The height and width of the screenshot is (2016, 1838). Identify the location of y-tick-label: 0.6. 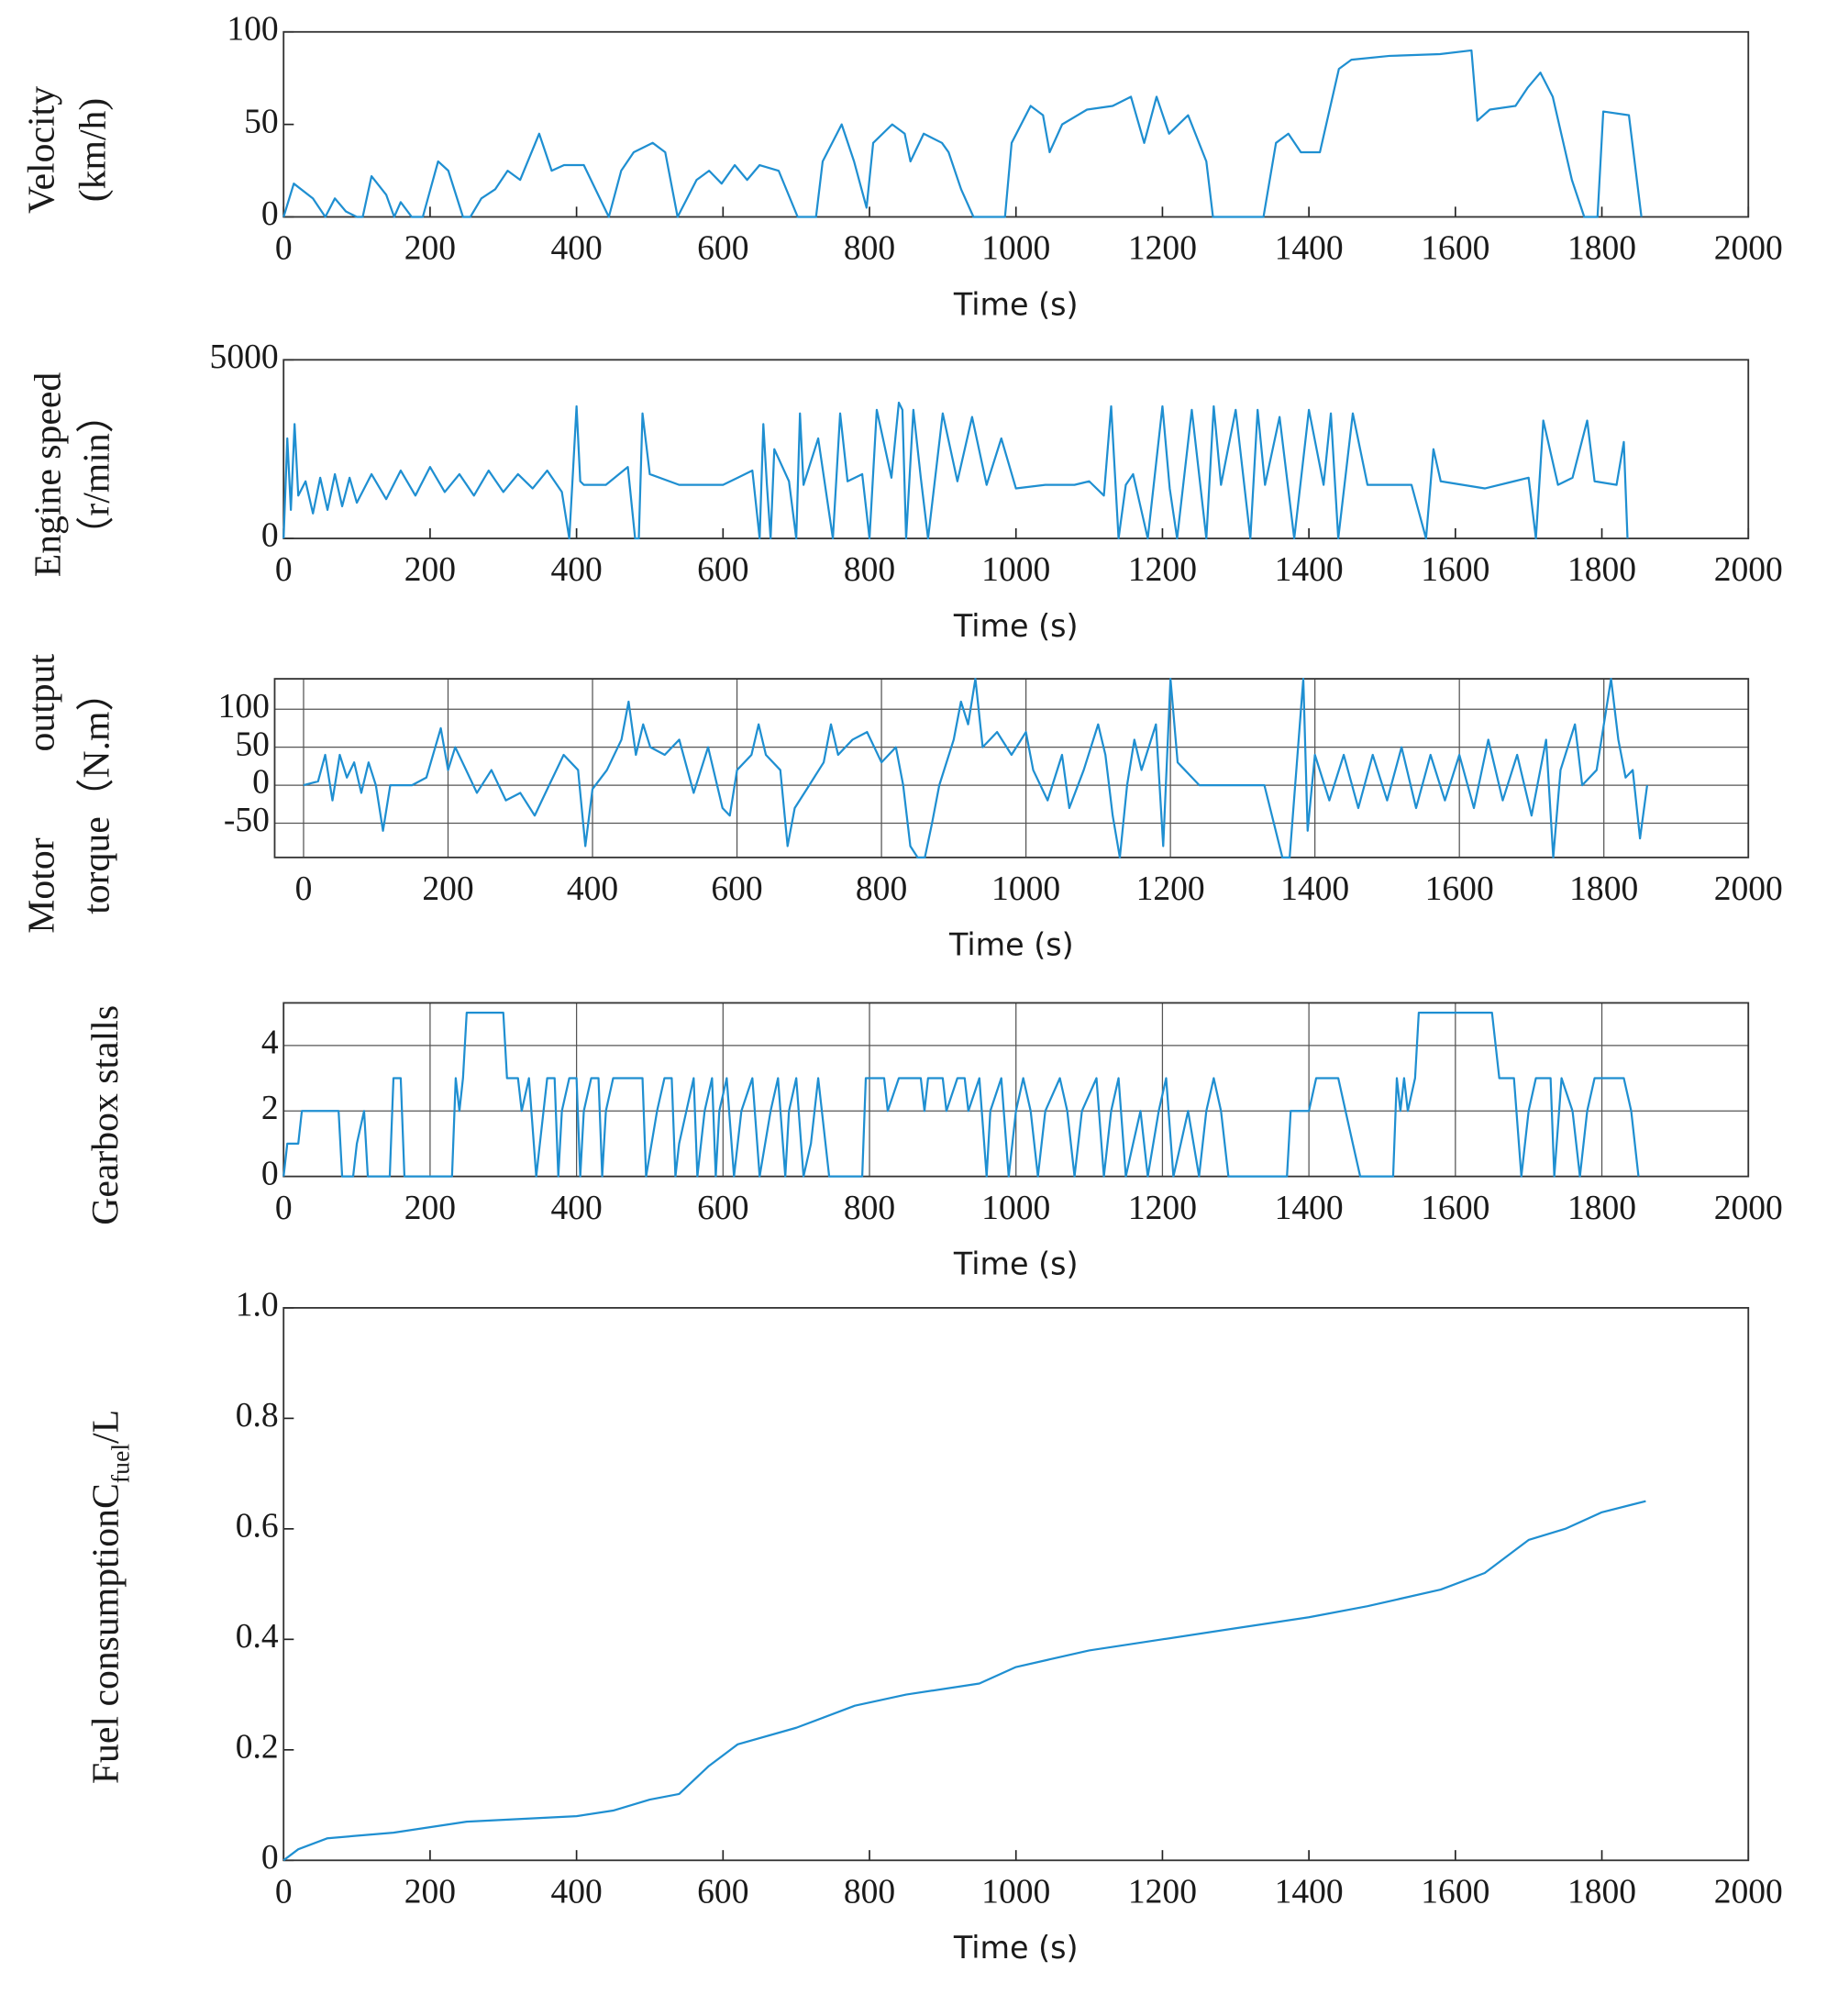
(257, 1526).